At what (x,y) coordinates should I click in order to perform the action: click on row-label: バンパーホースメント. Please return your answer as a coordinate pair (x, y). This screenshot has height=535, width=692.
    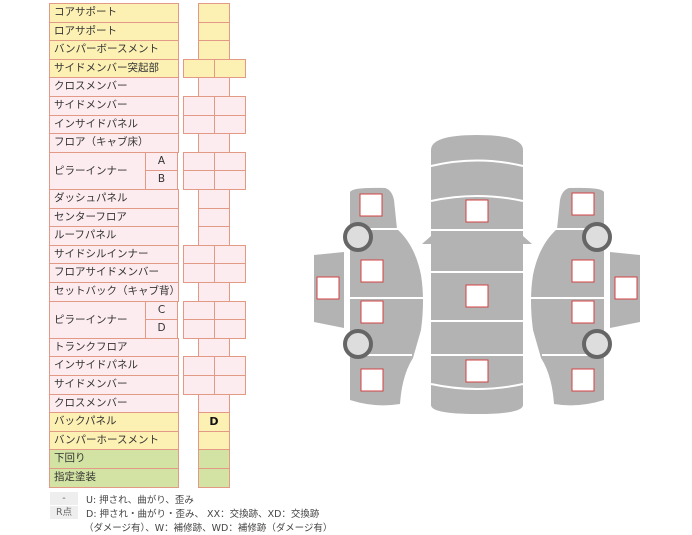
    Looking at the image, I should click on (114, 440).